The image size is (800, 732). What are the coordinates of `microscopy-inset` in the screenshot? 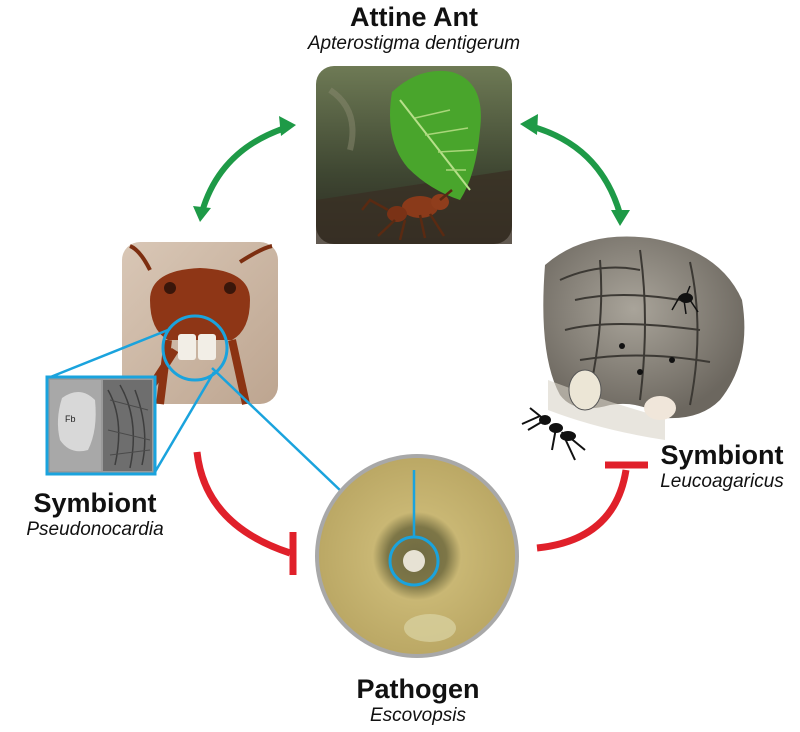 It's located at (101, 425).